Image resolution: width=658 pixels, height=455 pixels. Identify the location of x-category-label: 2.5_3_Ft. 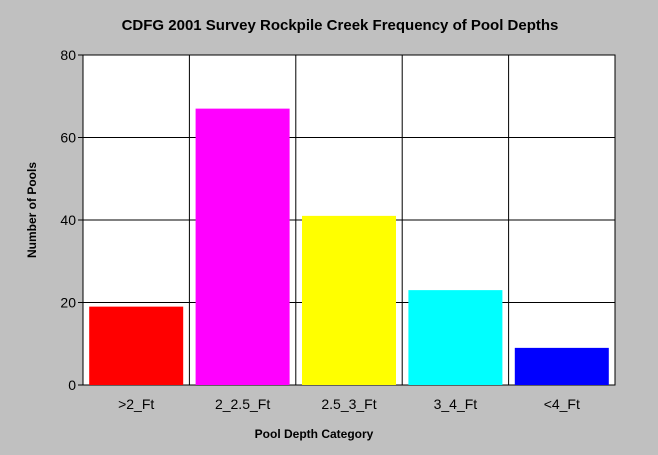
(348, 404).